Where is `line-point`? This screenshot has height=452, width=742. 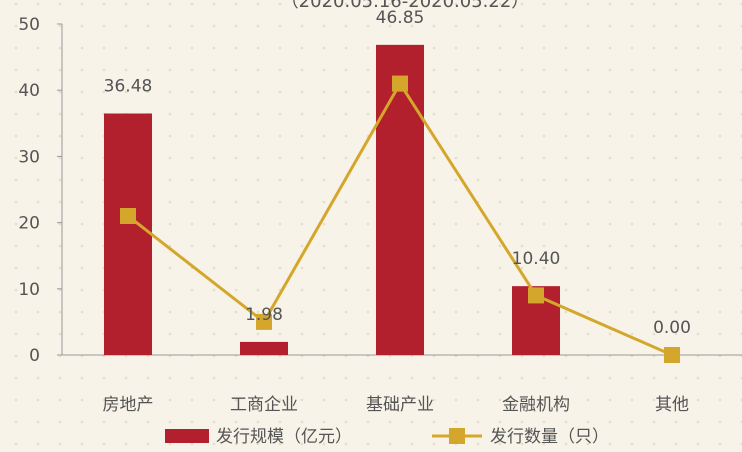
line-point is located at coordinates (536, 295).